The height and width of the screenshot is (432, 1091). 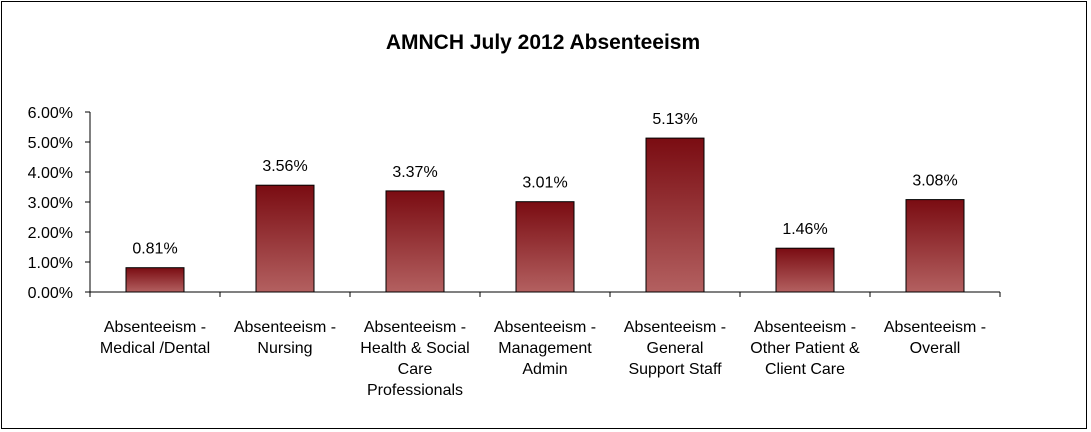 I want to click on data-label: 3.01%, so click(x=544, y=183).